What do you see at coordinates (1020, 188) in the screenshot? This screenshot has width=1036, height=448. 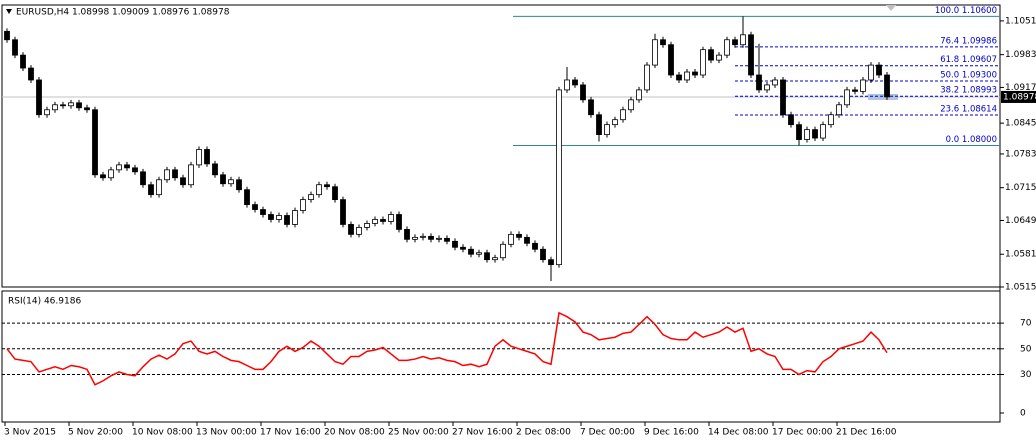 I see `y-tick-label: 1.07150` at bounding box center [1020, 188].